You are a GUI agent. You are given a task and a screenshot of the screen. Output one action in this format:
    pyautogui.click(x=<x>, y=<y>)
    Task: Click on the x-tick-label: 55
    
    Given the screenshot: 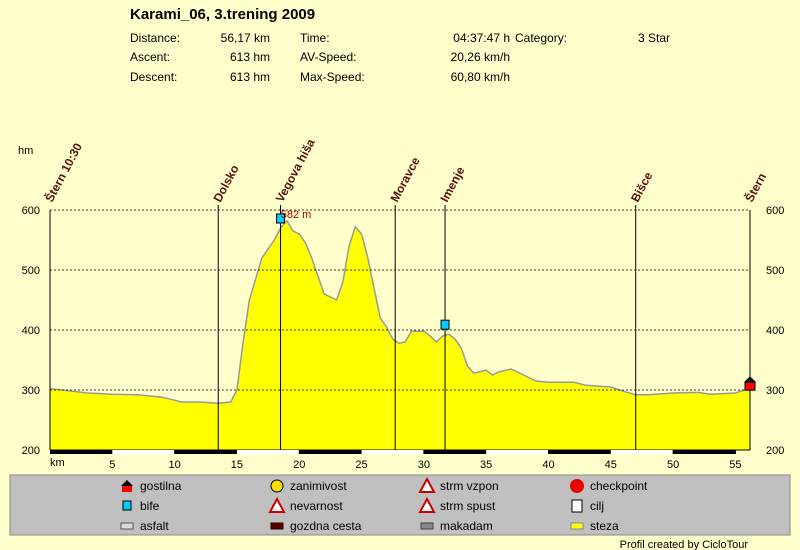 What is the action you would take?
    pyautogui.click(x=735, y=465)
    